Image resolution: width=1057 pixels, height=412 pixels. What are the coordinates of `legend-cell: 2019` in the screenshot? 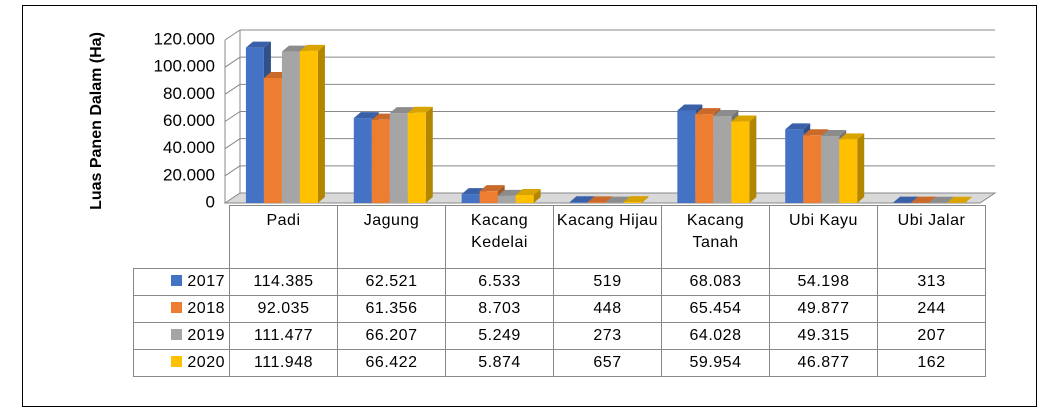 It's located at (181, 336).